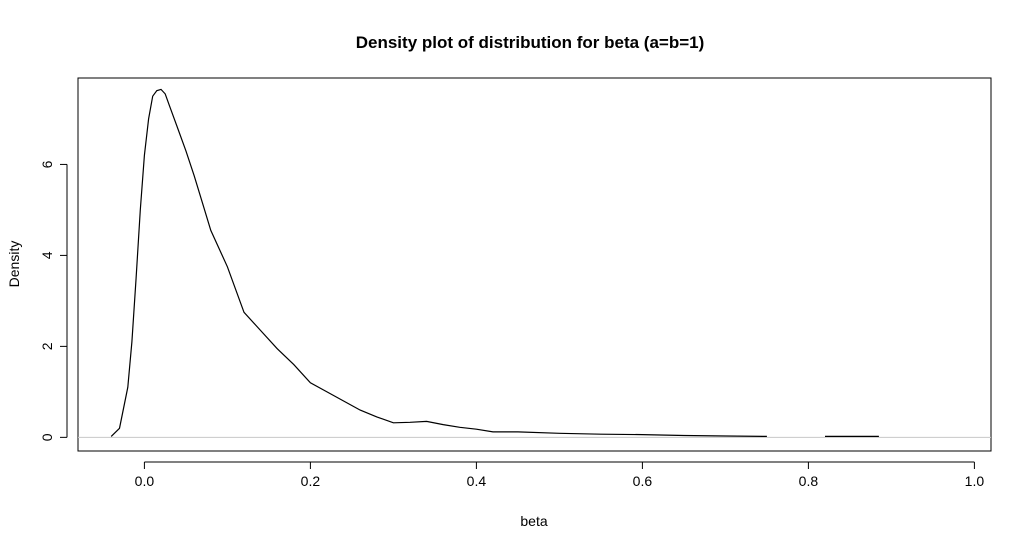  I want to click on y-tick-label: 2, so click(47, 346).